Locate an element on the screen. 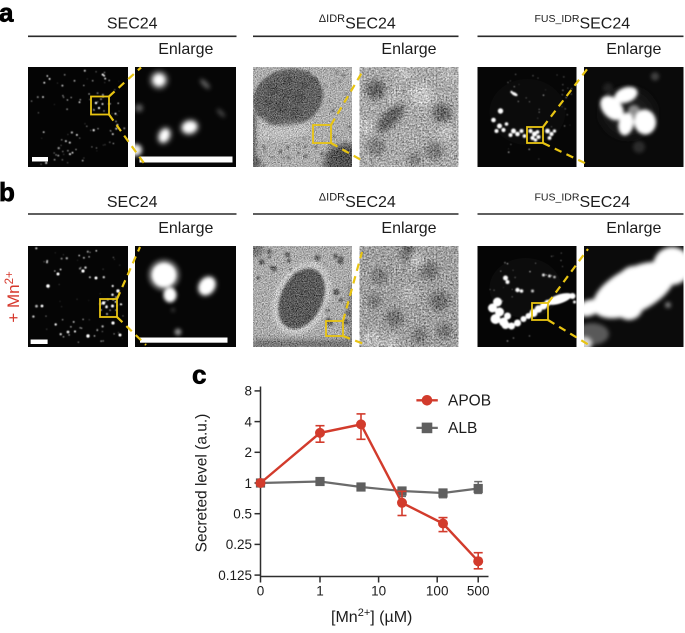 The height and width of the screenshot is (633, 685). svg-text: 0.125 is located at coordinates (235, 575).